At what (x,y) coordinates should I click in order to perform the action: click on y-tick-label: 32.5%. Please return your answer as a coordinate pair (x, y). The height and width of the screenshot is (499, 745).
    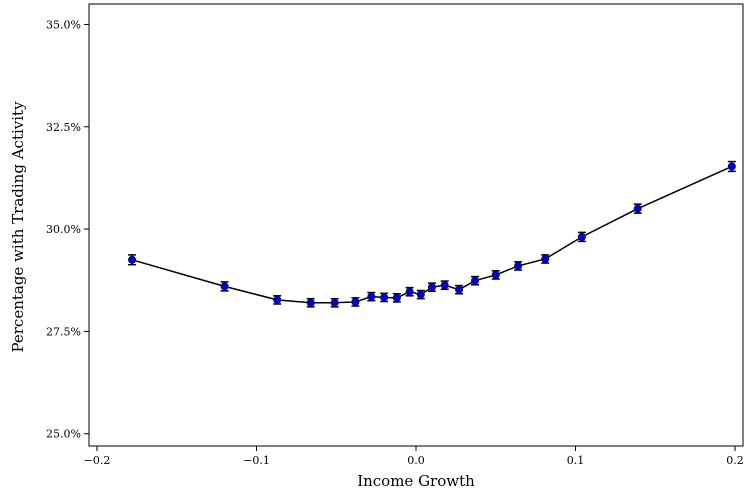
    Looking at the image, I should click on (63, 127).